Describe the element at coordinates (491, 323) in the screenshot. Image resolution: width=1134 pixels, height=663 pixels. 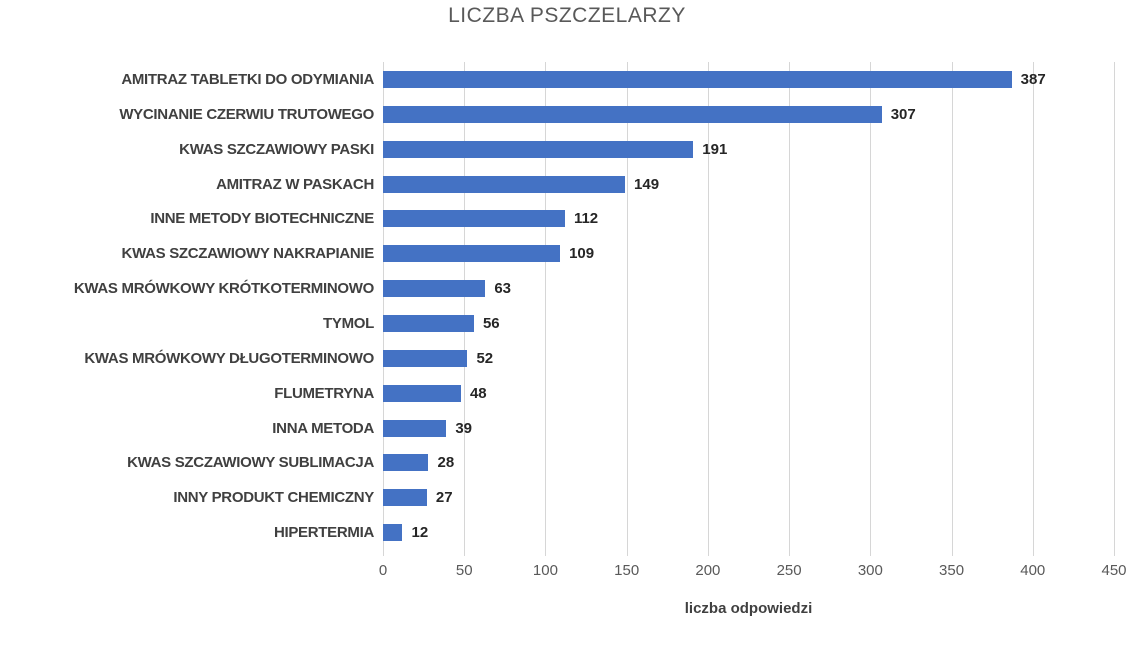
I see `value-label: 56` at that location.